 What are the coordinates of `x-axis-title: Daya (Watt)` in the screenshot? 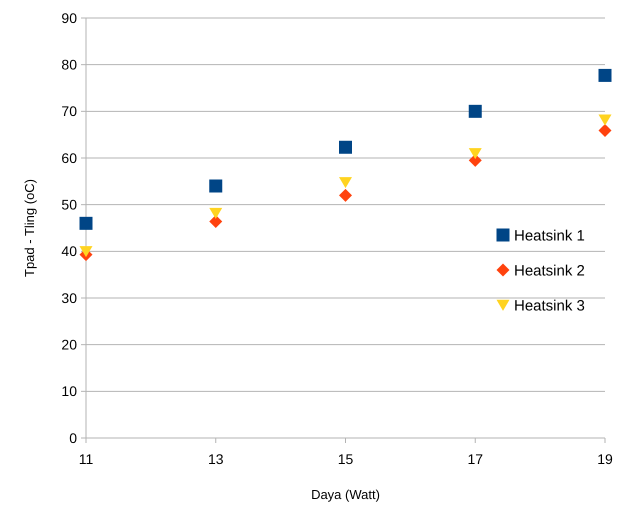 It's located at (345, 494).